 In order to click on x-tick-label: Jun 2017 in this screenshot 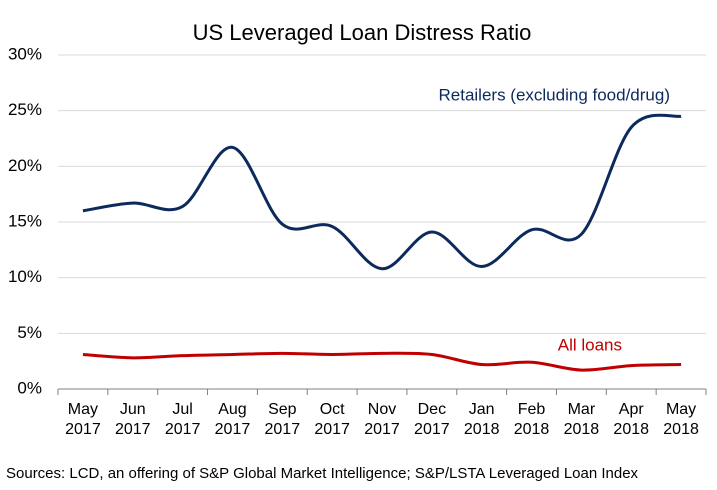, I will do `click(132, 419)`.